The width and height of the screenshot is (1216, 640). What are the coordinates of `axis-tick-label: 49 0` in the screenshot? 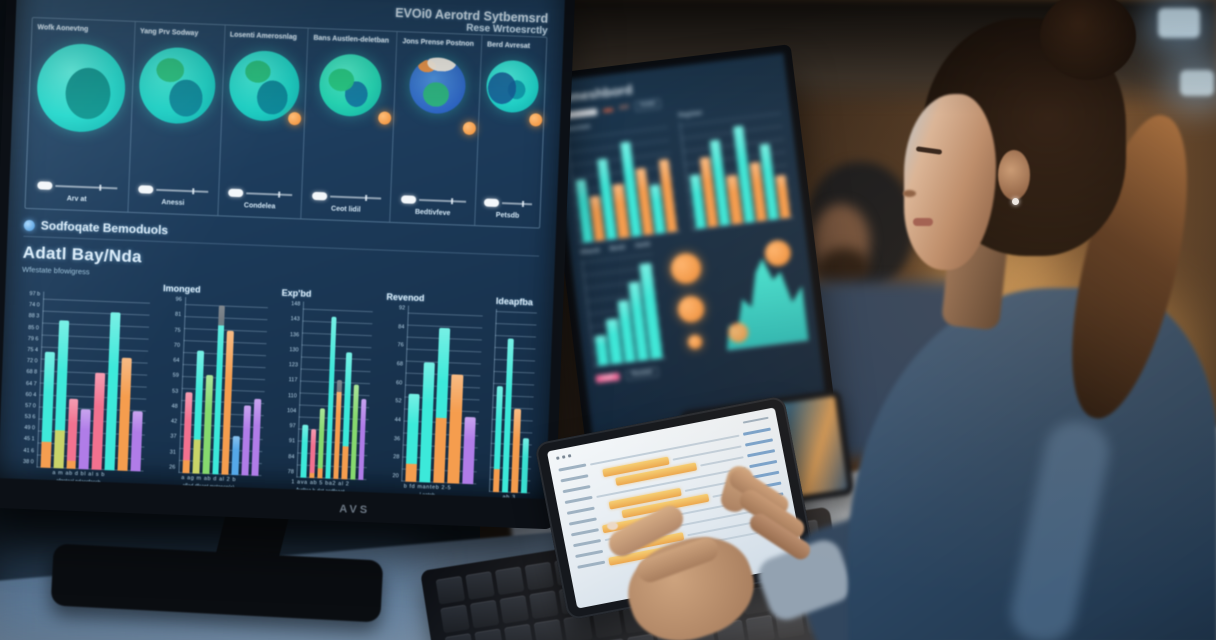 It's located at (30, 428).